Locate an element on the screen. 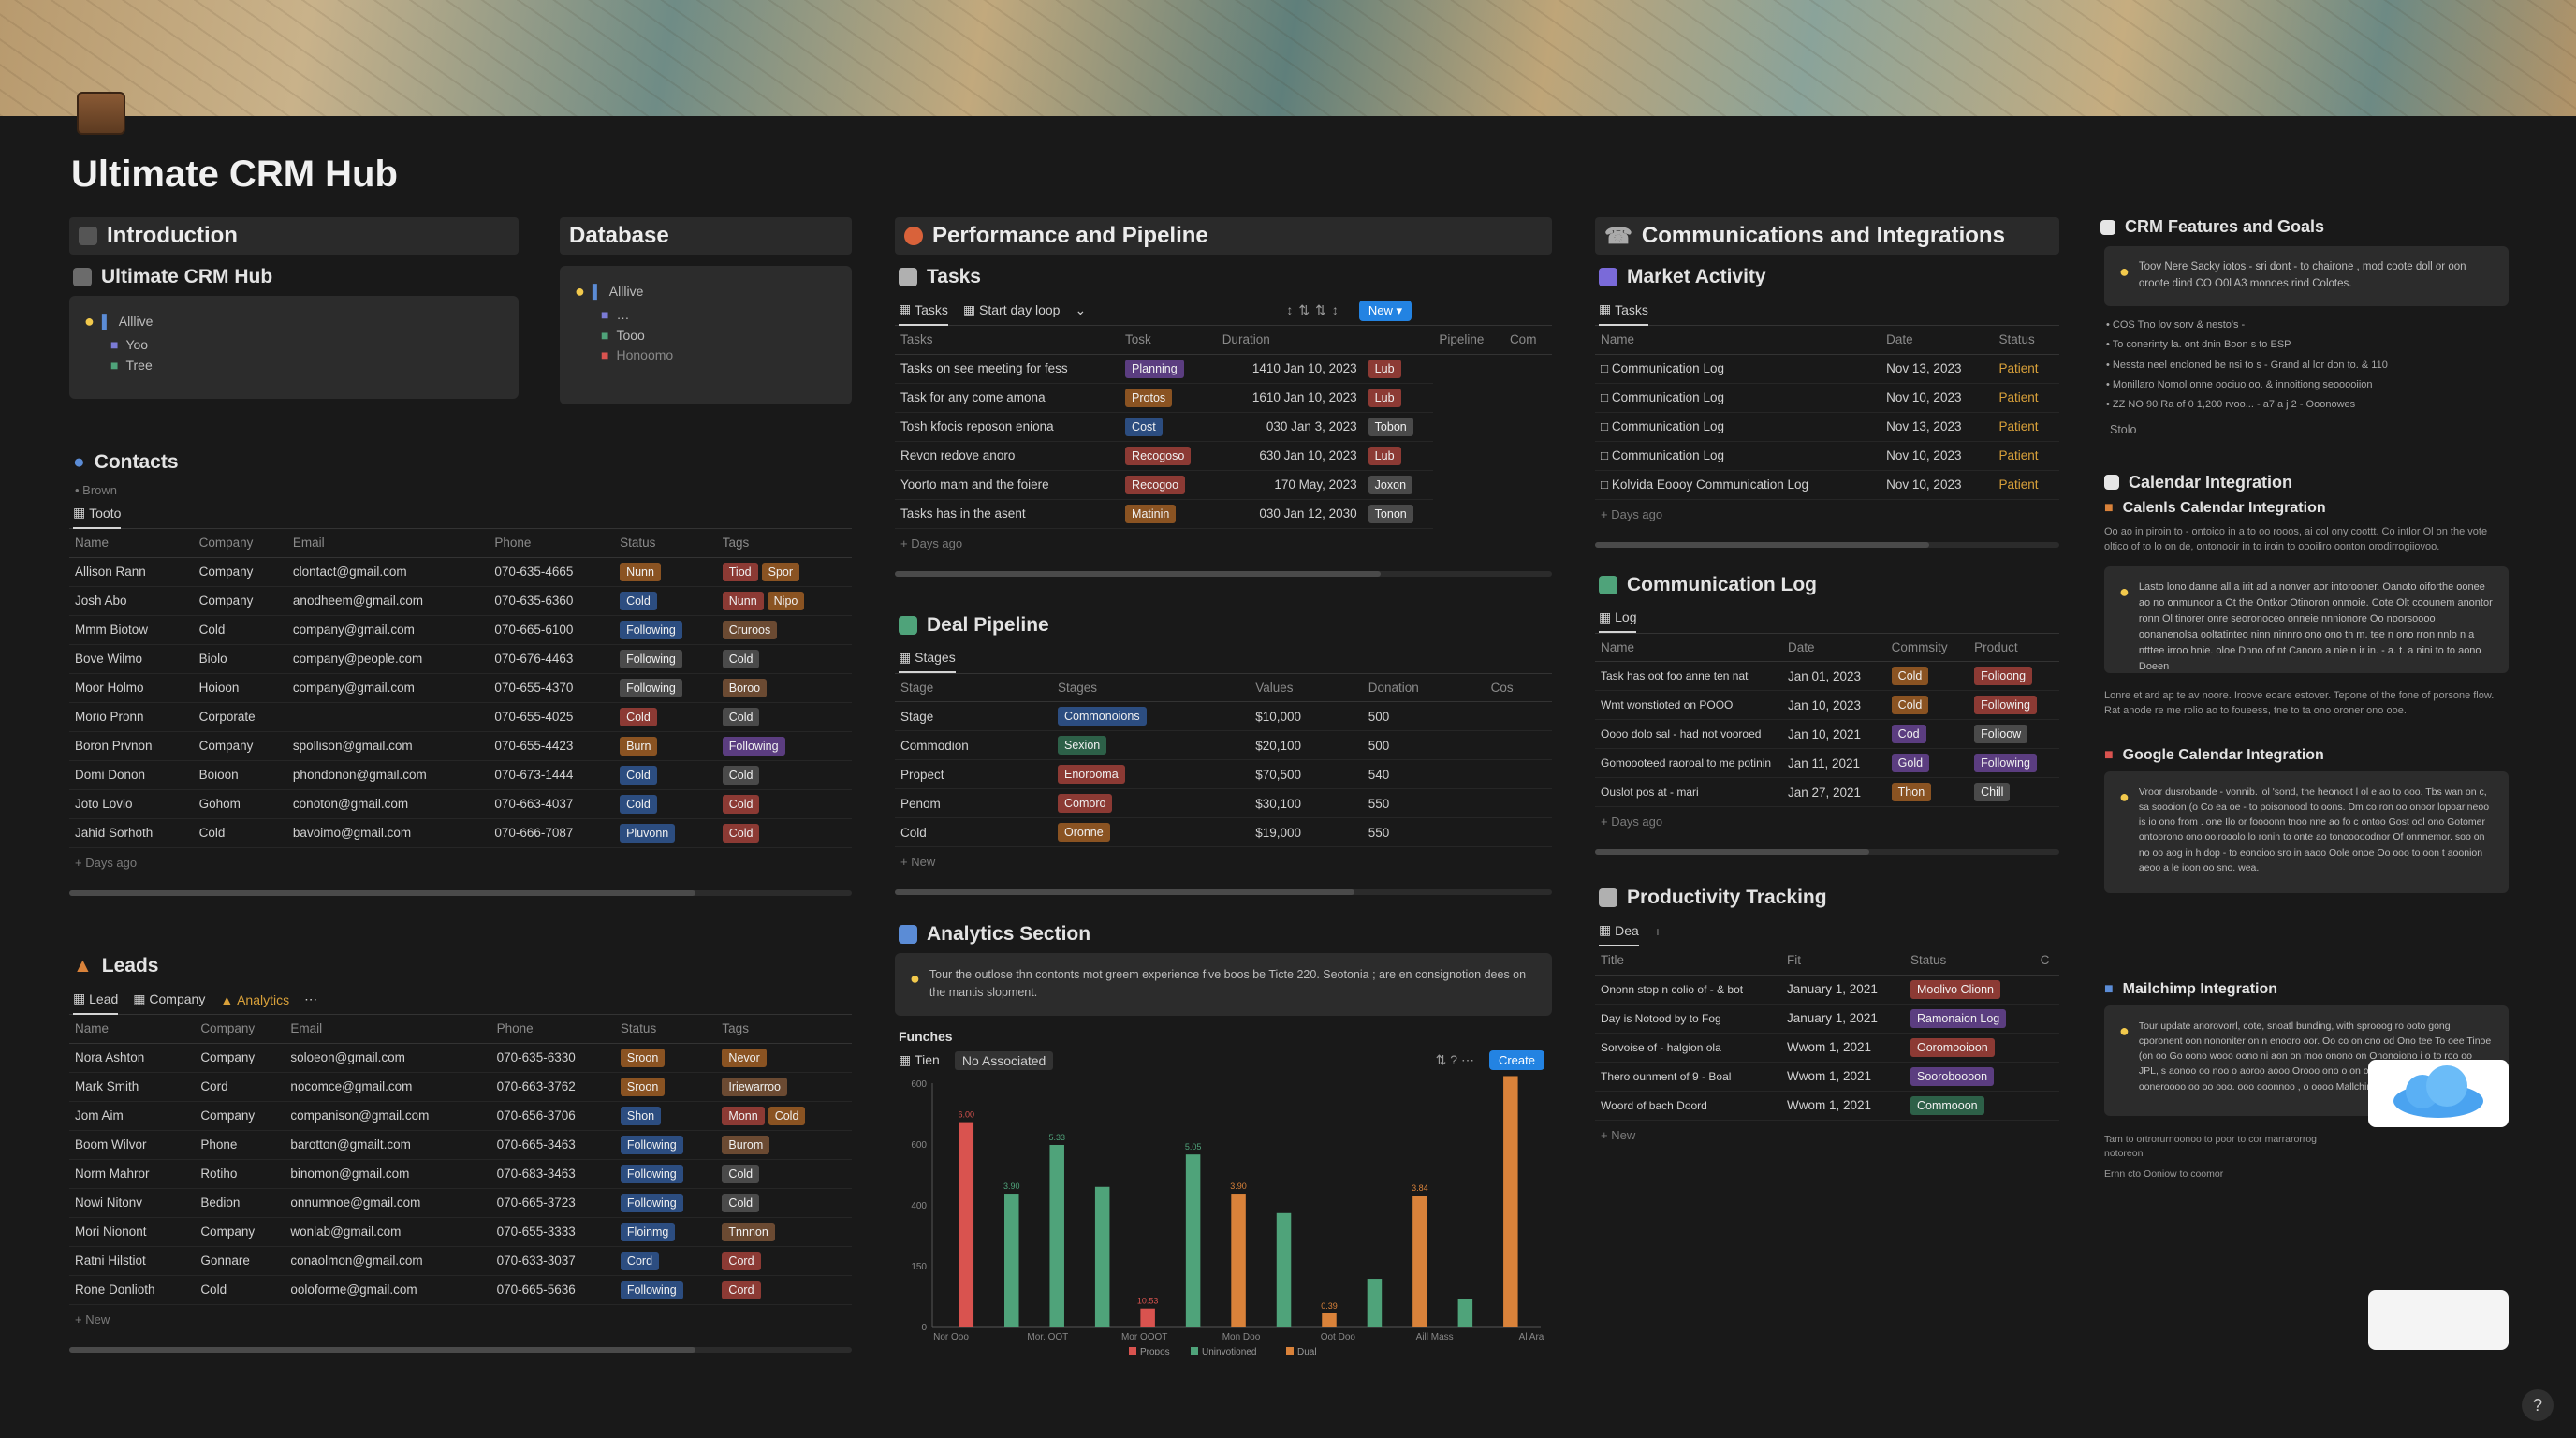 The width and height of the screenshot is (2576, 1438). email-cell: anodheem@gmail.com is located at coordinates (388, 601).